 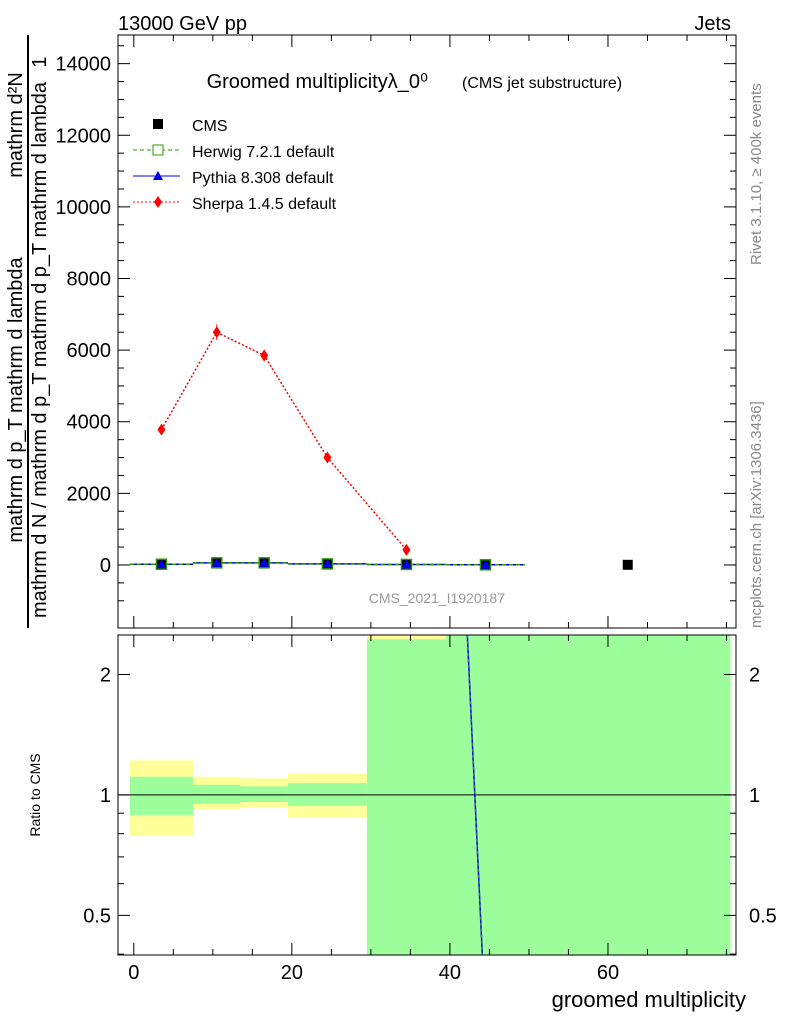 What do you see at coordinates (158, 175) in the screenshot?
I see `legend-pythia-marker` at bounding box center [158, 175].